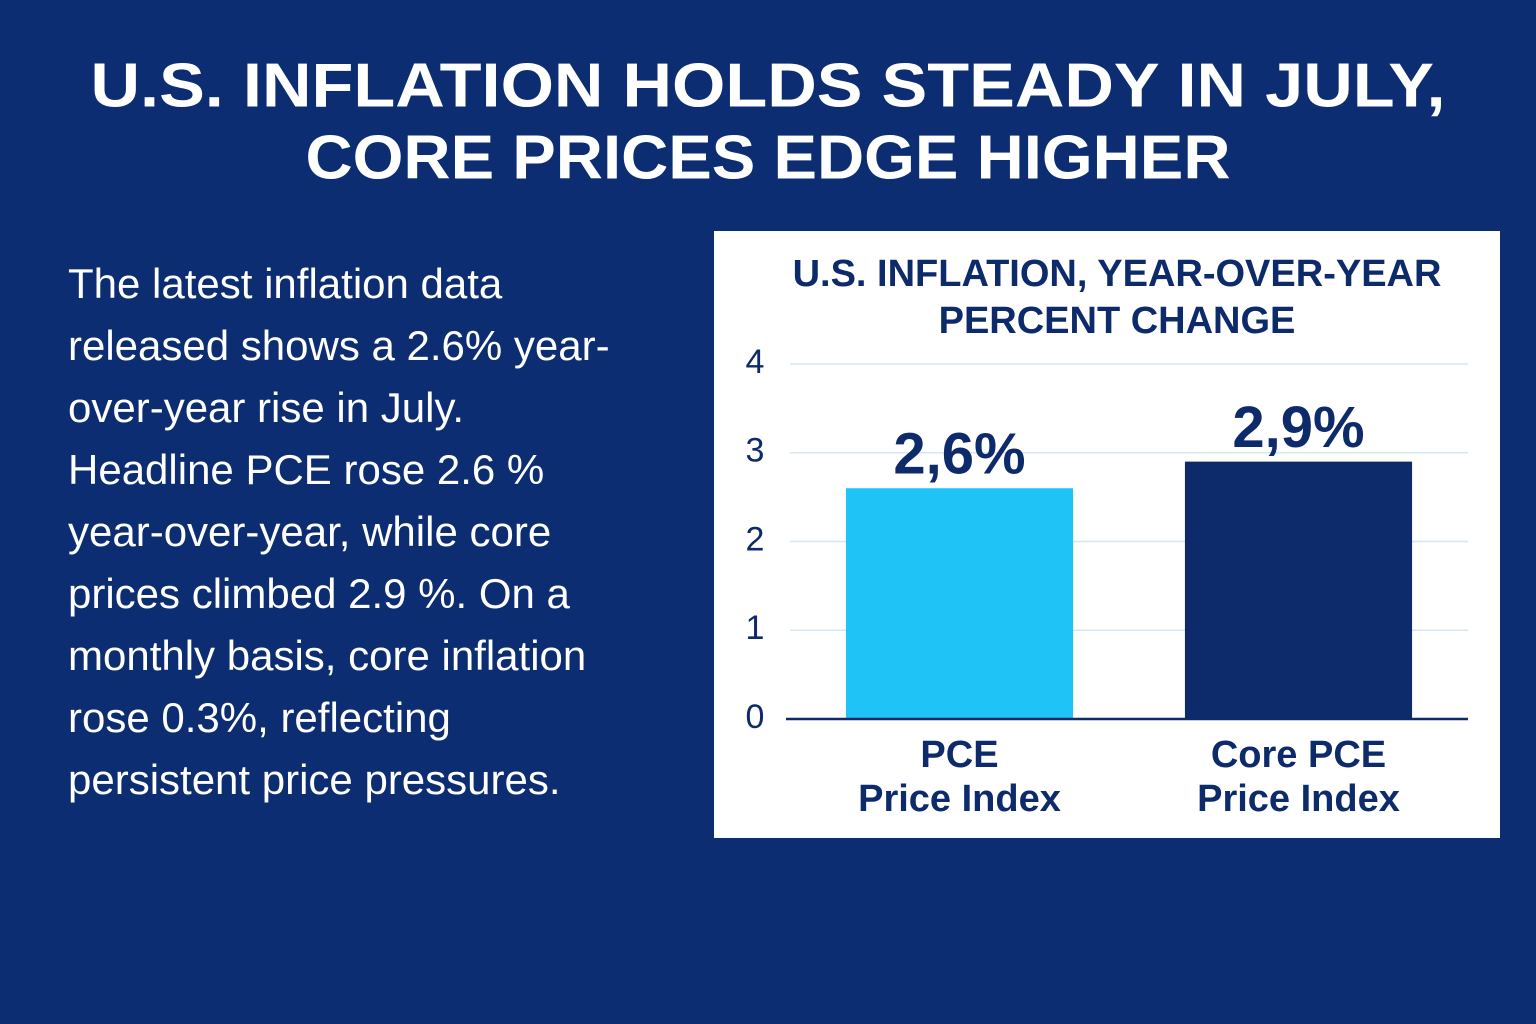 The width and height of the screenshot is (1536, 1024). Describe the element at coordinates (768, 85) in the screenshot. I see `headline: U.S. INFLATION HOLDS STEADY IN JULY,` at that location.